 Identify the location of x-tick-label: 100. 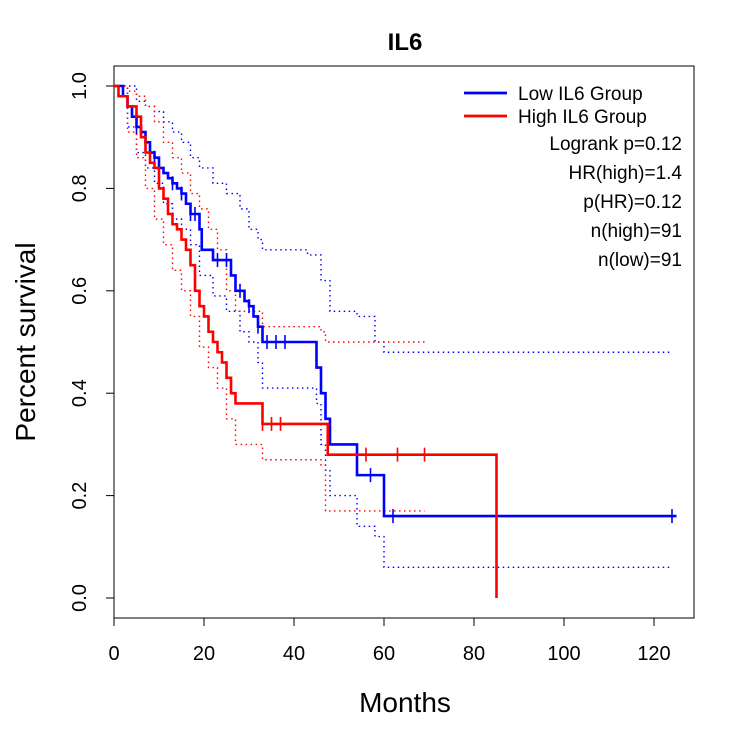
(563, 654).